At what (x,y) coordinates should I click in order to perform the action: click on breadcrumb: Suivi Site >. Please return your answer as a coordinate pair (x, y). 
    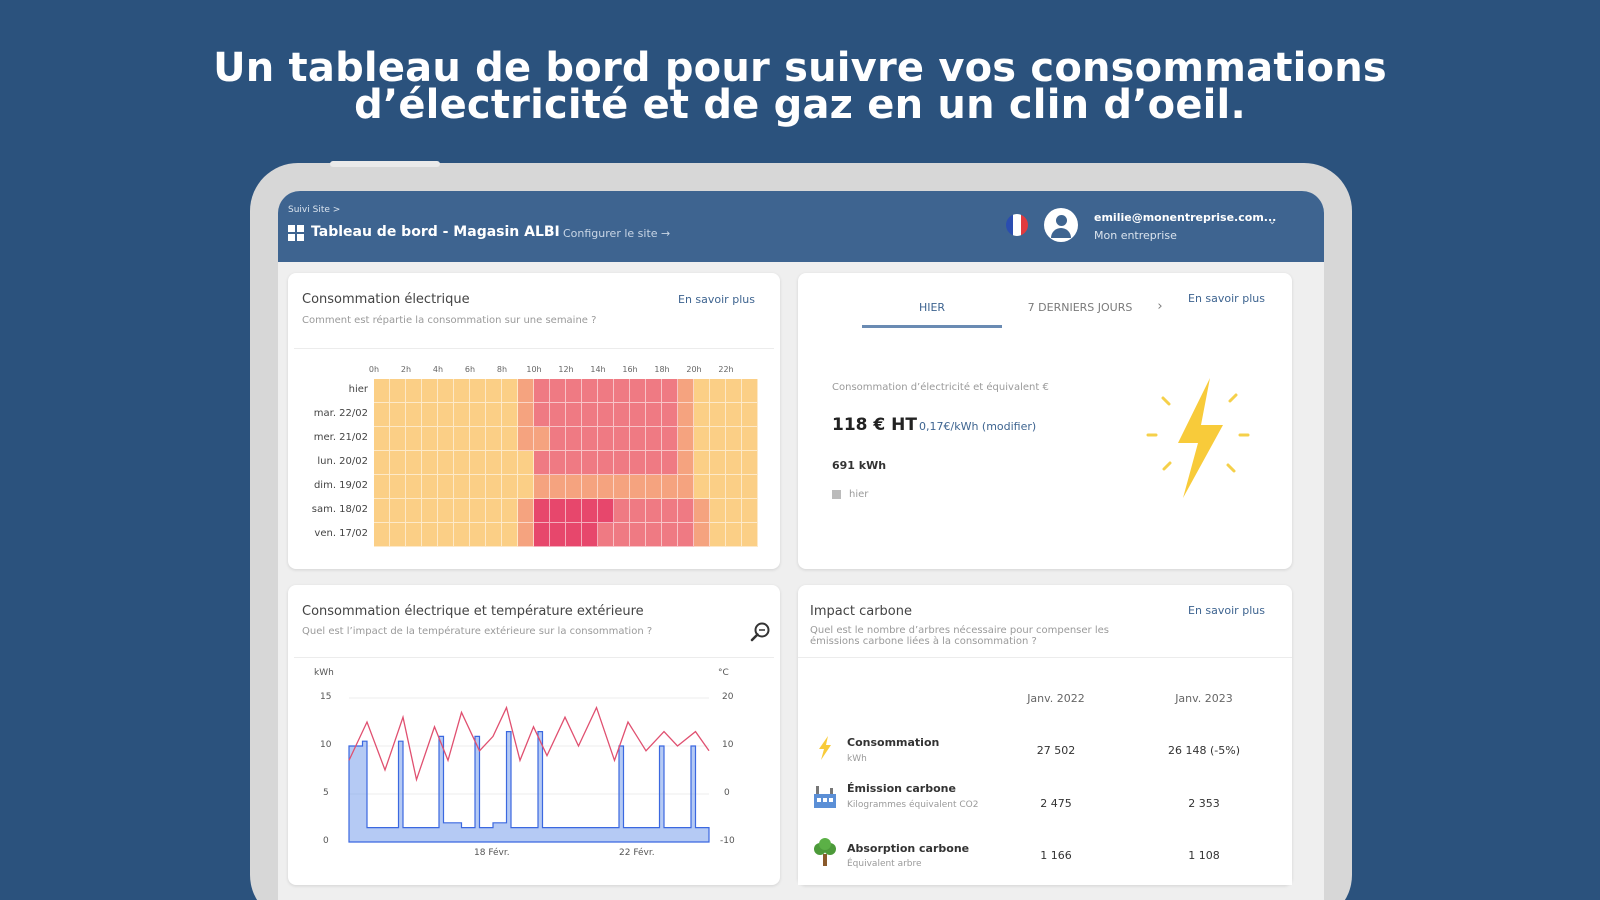
    Looking at the image, I should click on (314, 210).